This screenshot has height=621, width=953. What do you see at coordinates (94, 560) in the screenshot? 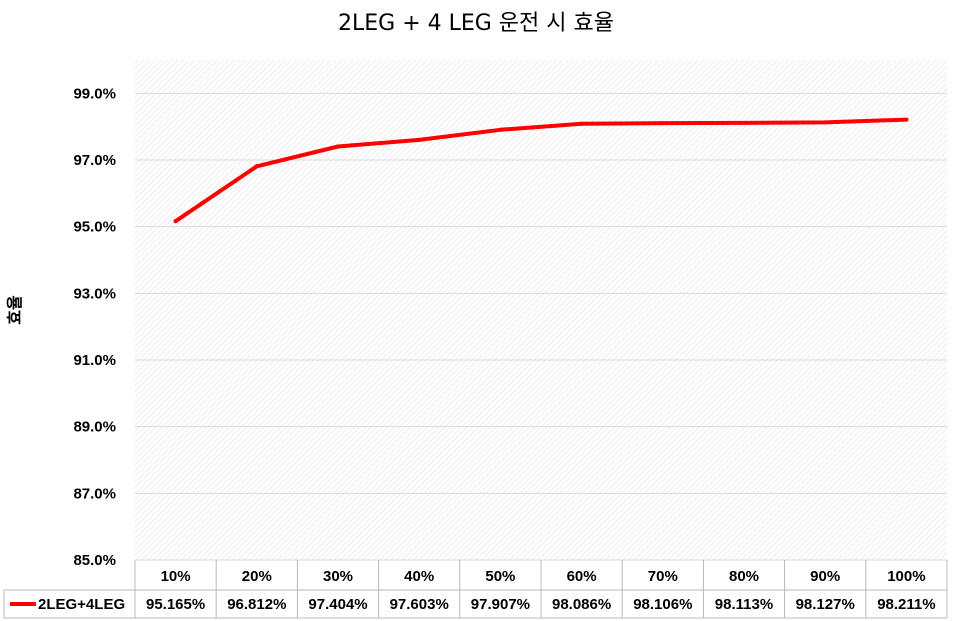
I see `y-tick-label: 85.0%` at bounding box center [94, 560].